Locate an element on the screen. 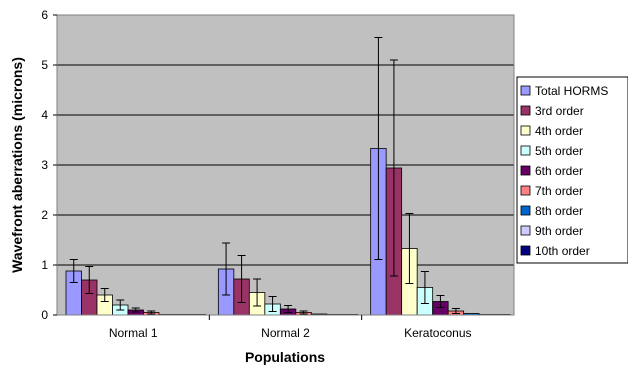 The height and width of the screenshot is (367, 628). x-tick-label: Normal 2 is located at coordinates (285, 333).